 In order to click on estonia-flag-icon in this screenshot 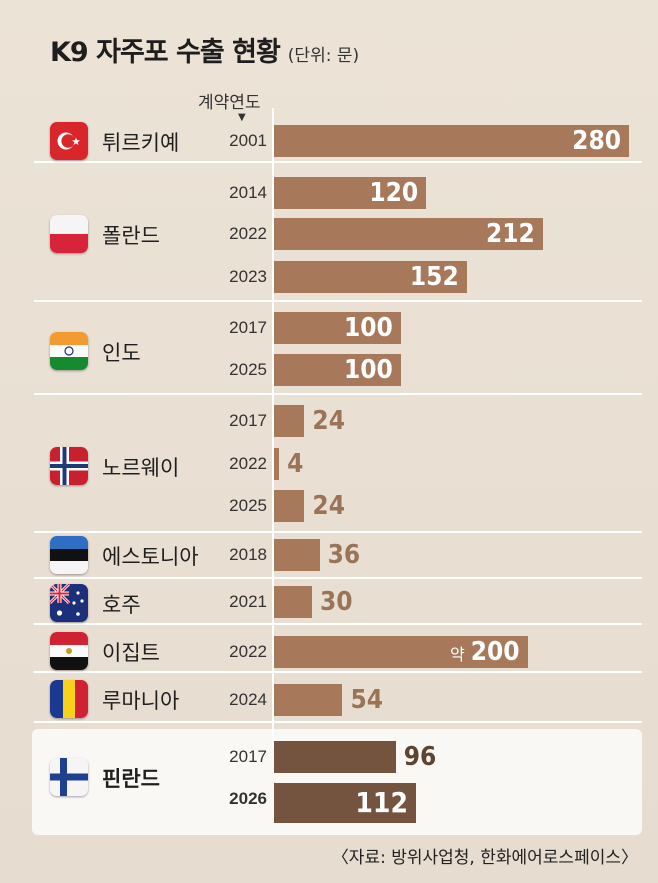, I will do `click(69, 555)`.